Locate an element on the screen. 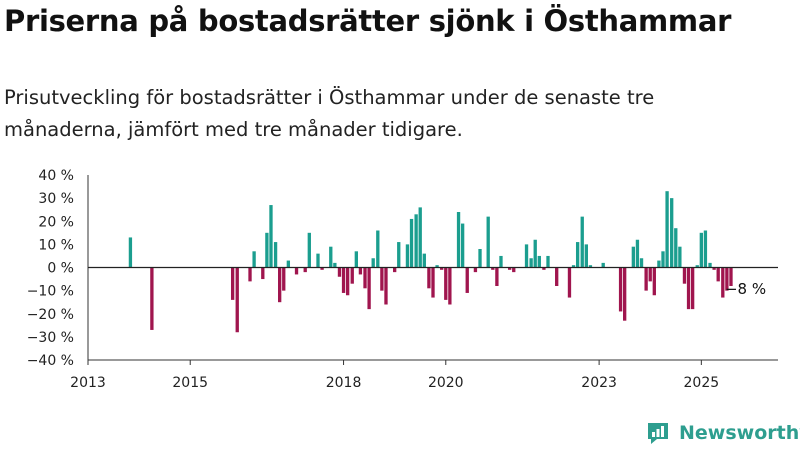  y-tick-label: 40 % is located at coordinates (56, 176).